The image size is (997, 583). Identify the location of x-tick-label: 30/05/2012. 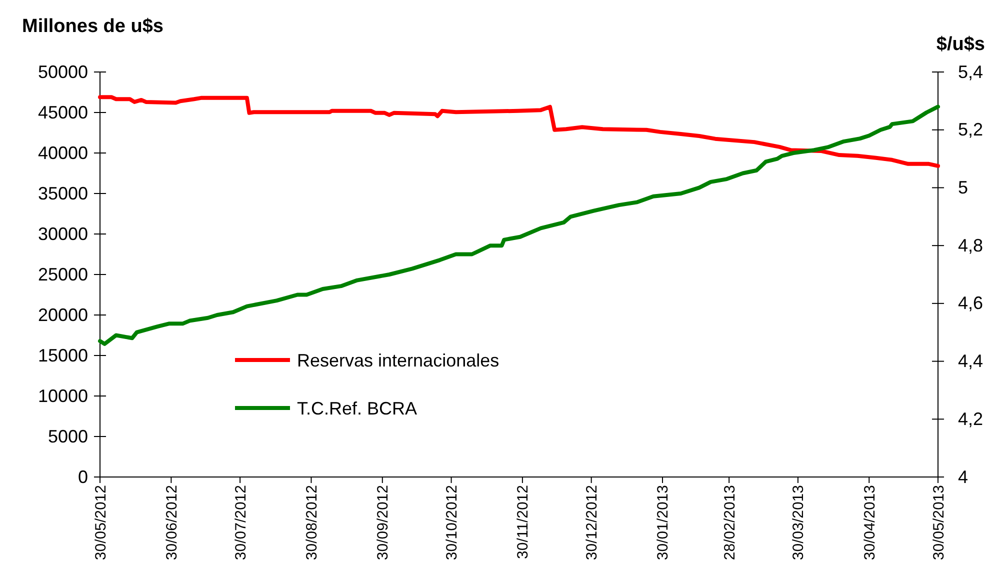
(101, 522).